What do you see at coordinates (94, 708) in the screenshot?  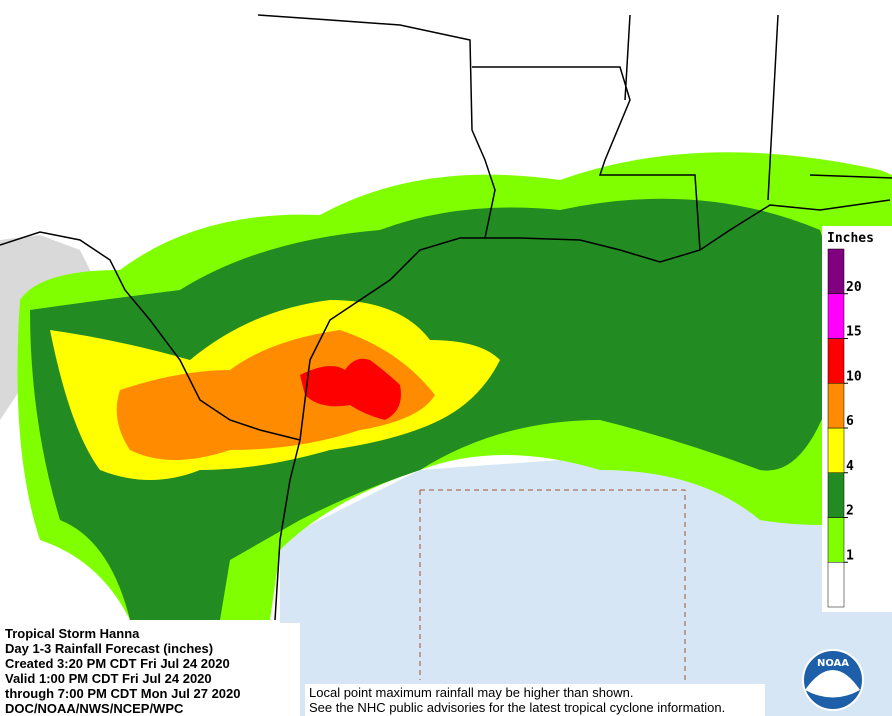 I see `info-line: DOC/NOAA/NWS/NCEP/WPC` at bounding box center [94, 708].